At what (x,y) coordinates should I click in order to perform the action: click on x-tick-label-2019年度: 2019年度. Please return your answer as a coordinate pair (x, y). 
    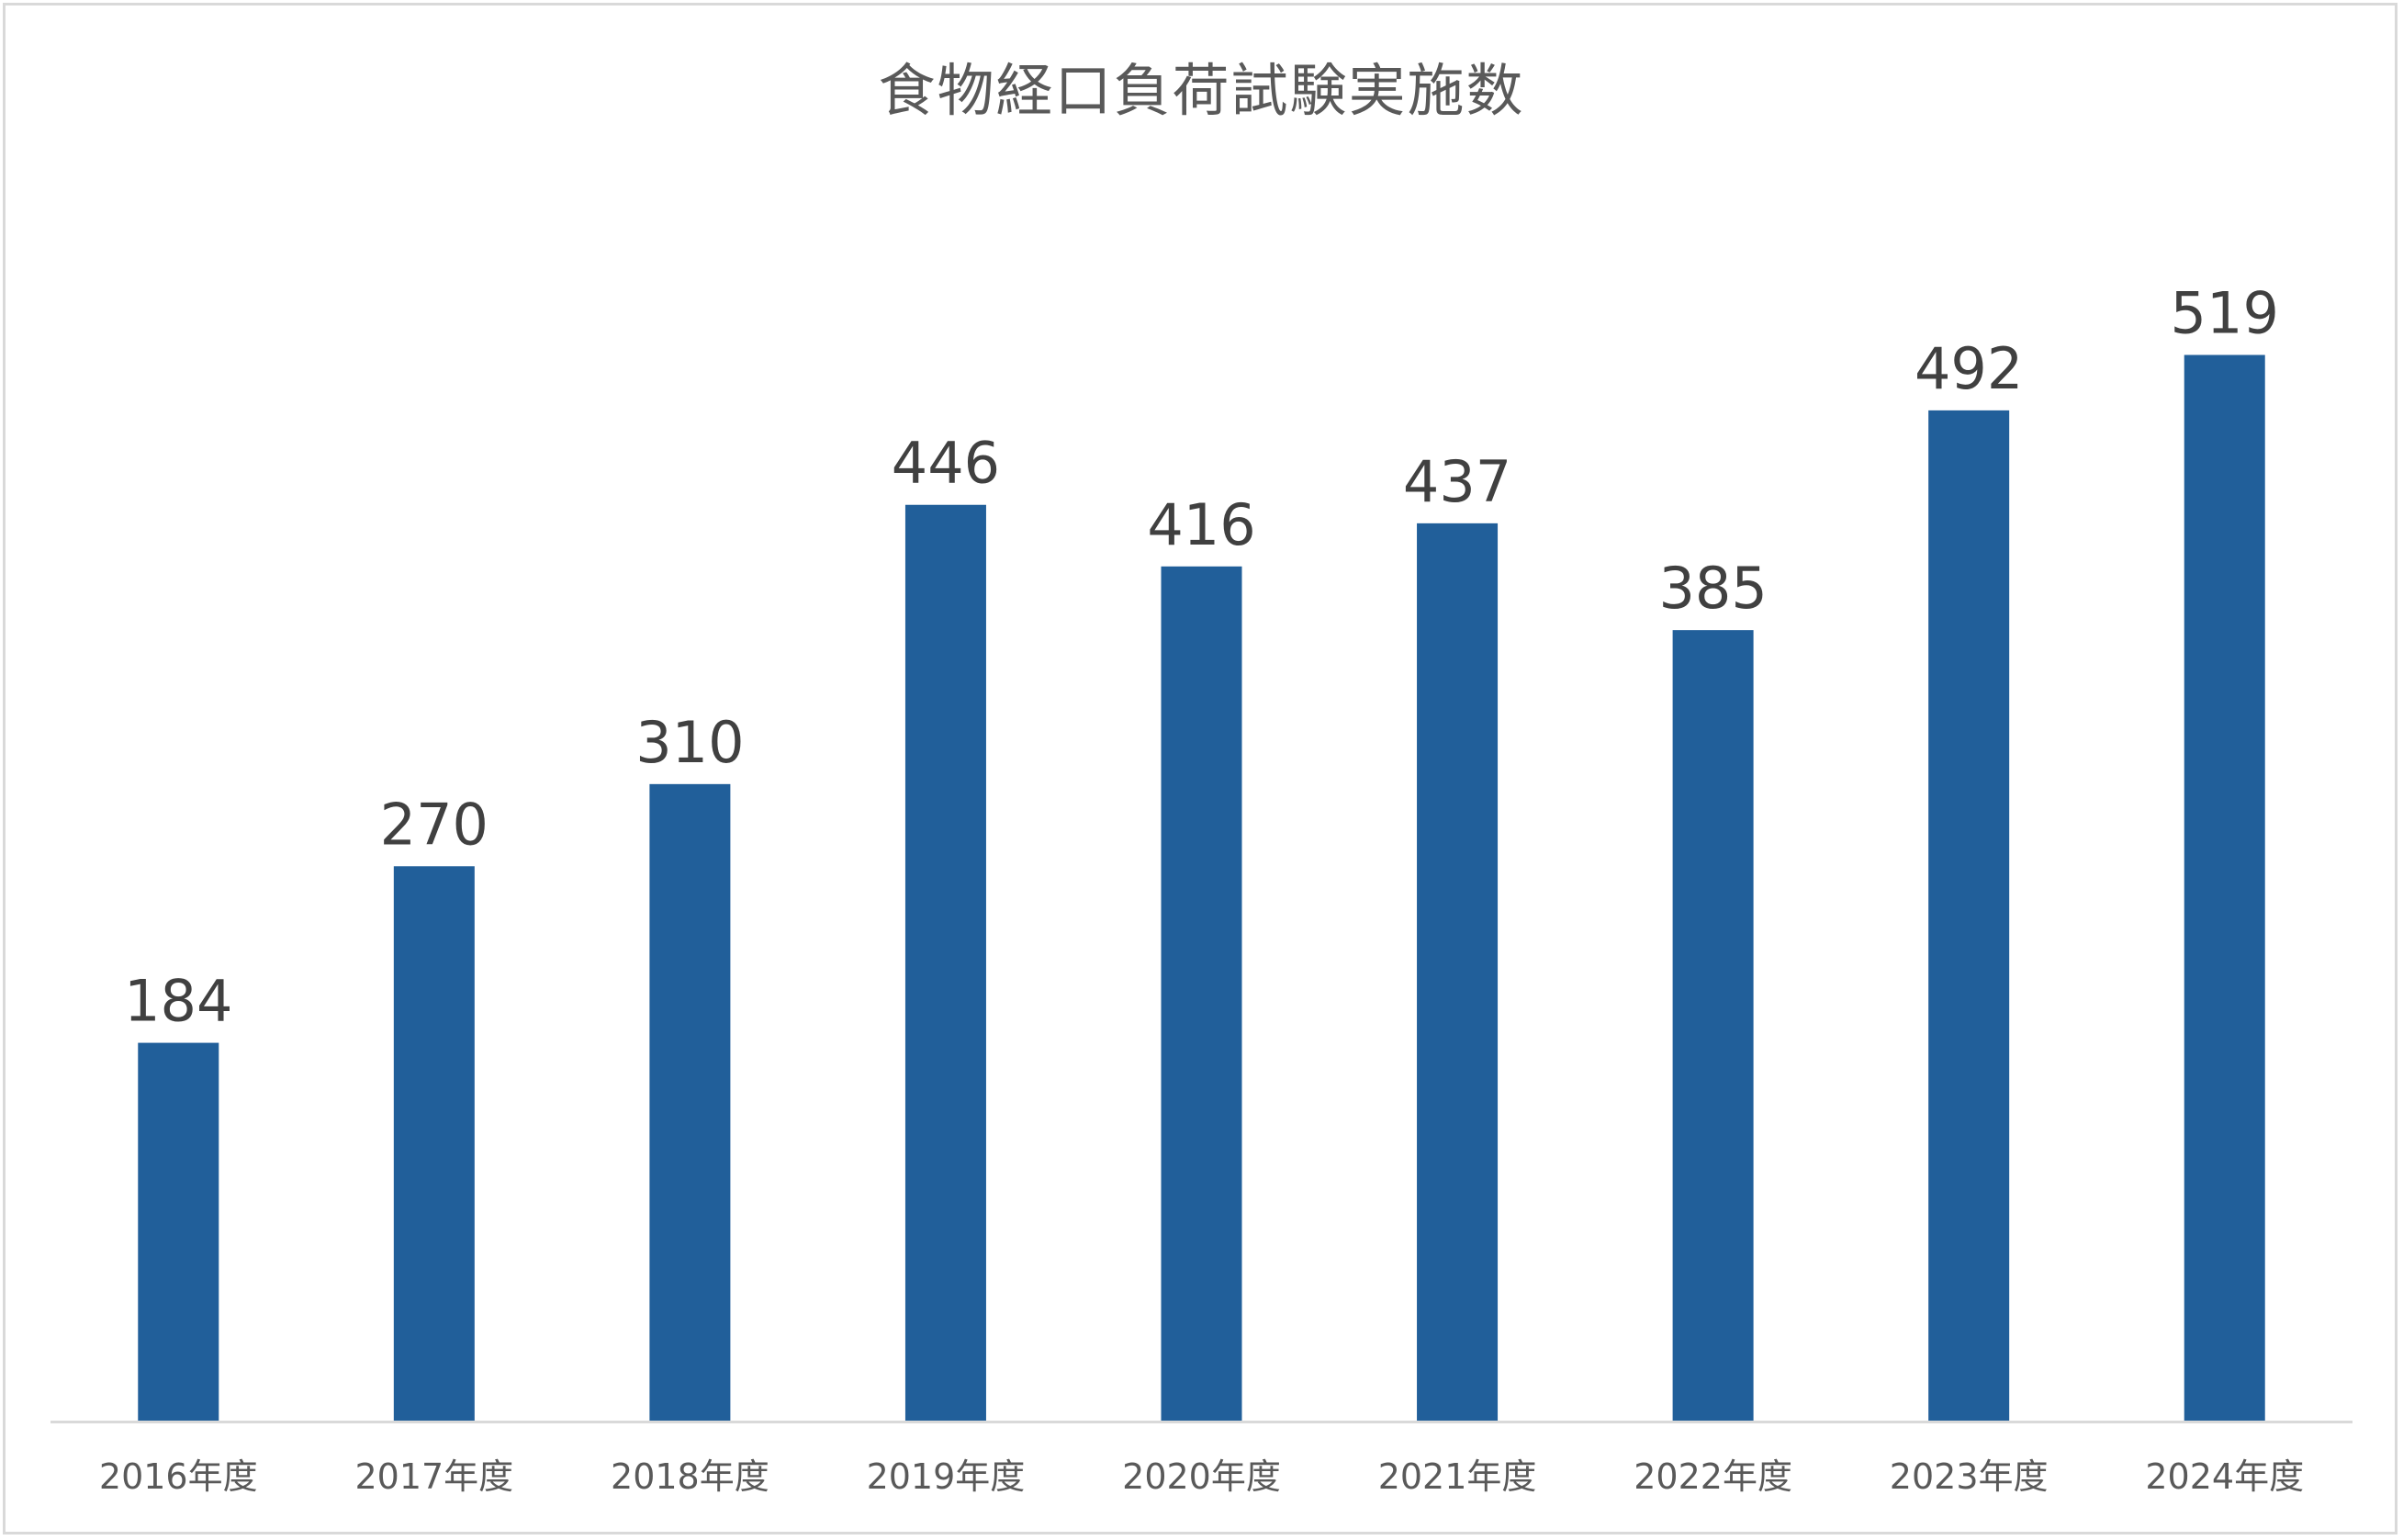
    Looking at the image, I should click on (946, 1476).